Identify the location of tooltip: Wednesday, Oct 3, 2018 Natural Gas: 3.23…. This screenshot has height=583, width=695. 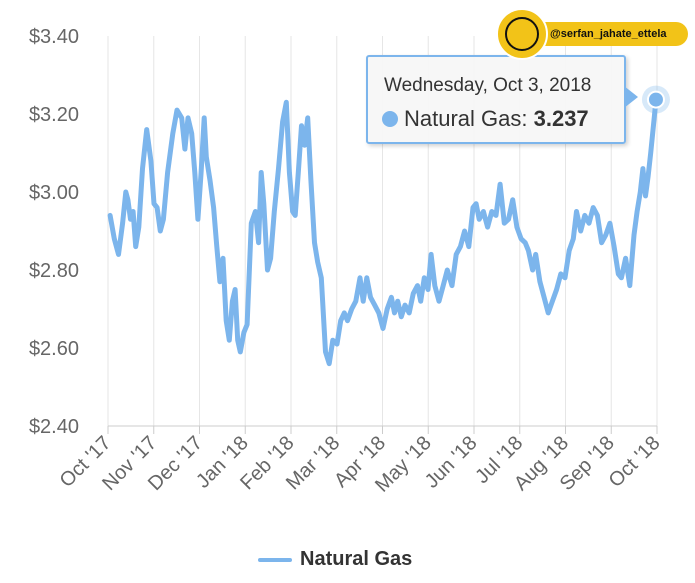
(496, 99).